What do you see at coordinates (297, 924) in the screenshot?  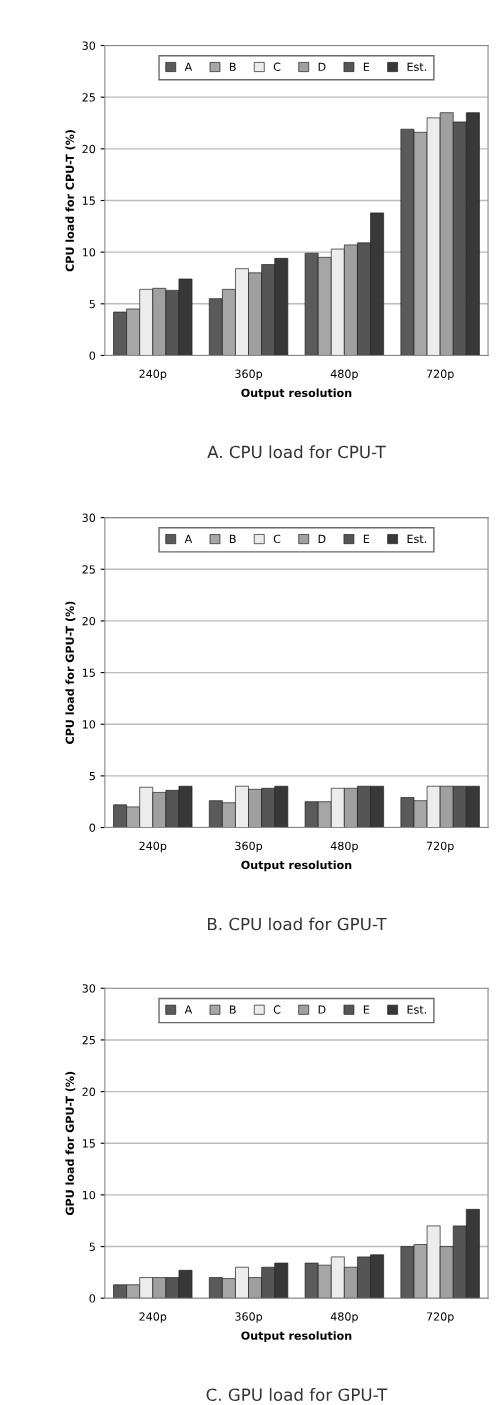 I see `text: B. CPU load for GPU-T` at bounding box center [297, 924].